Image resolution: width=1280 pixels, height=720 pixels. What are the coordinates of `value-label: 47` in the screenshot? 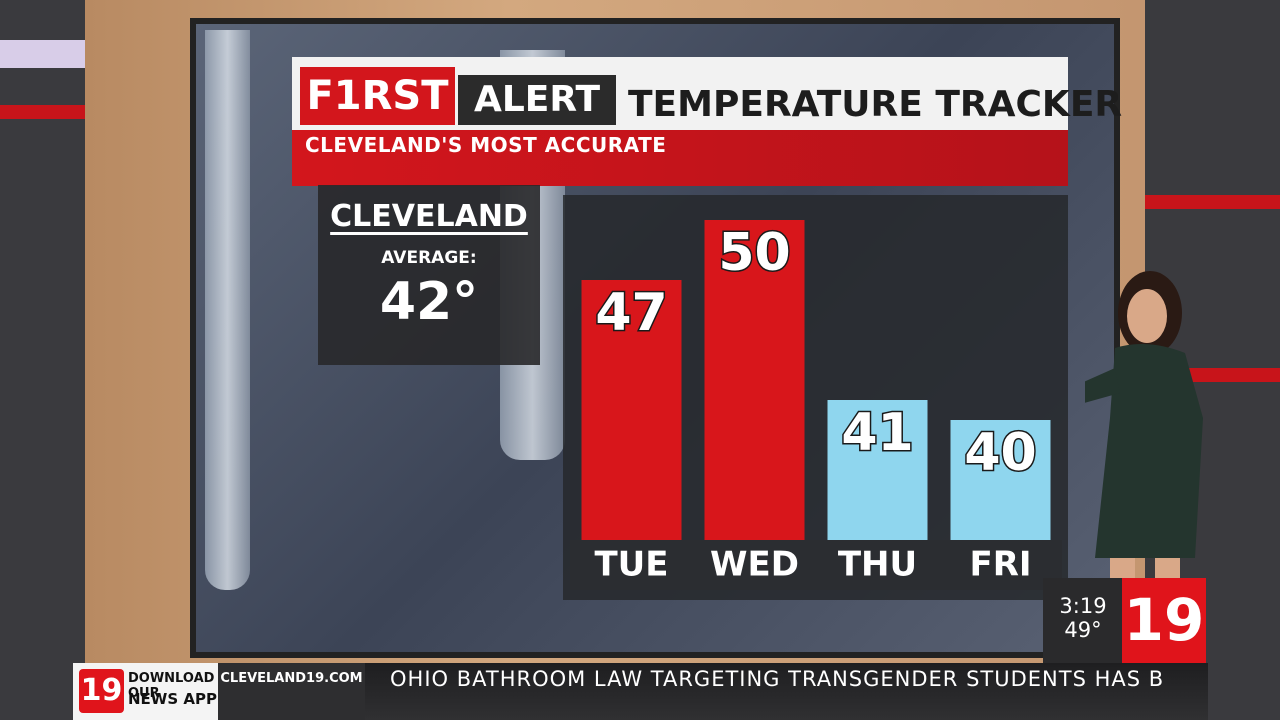 It's located at (631, 313).